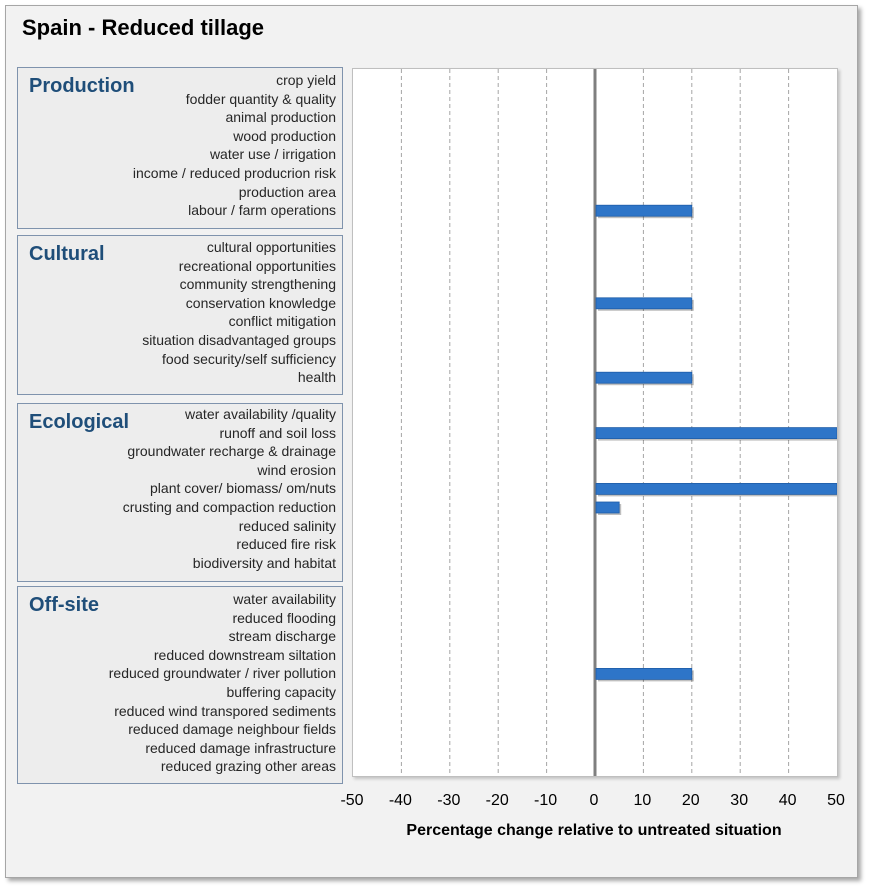 This screenshot has height=887, width=869. I want to click on category-label: situation disadvantaged groups, so click(239, 340).